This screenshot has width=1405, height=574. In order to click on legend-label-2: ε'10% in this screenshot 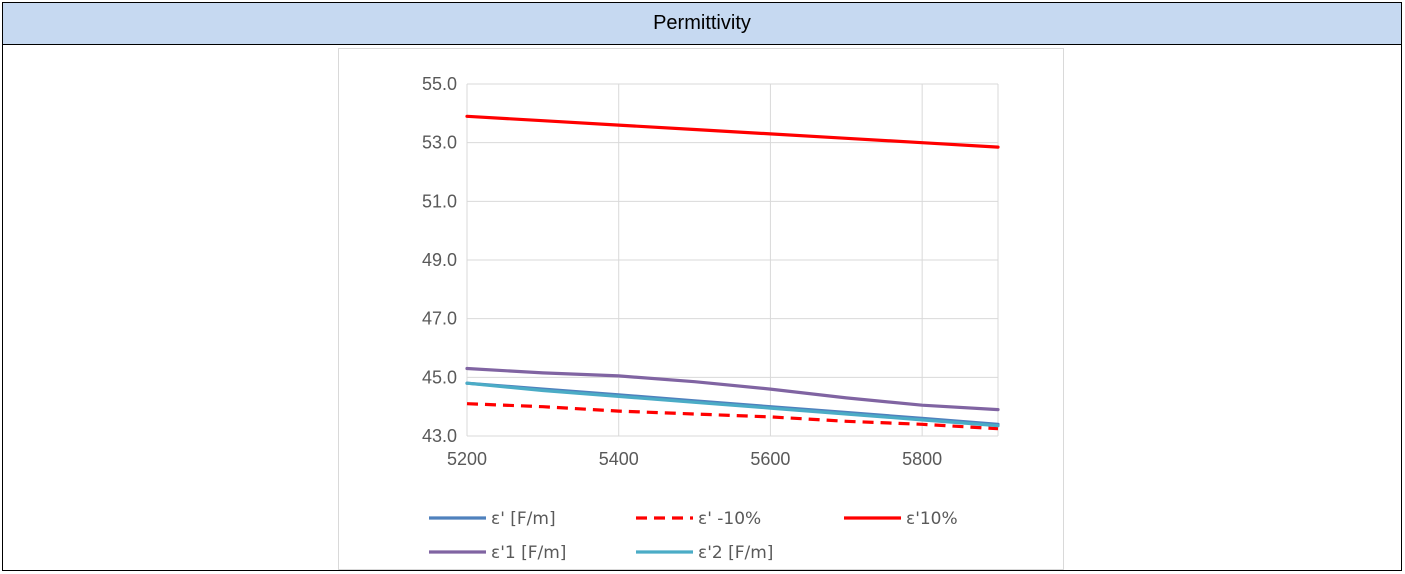, I will do `click(932, 519)`.